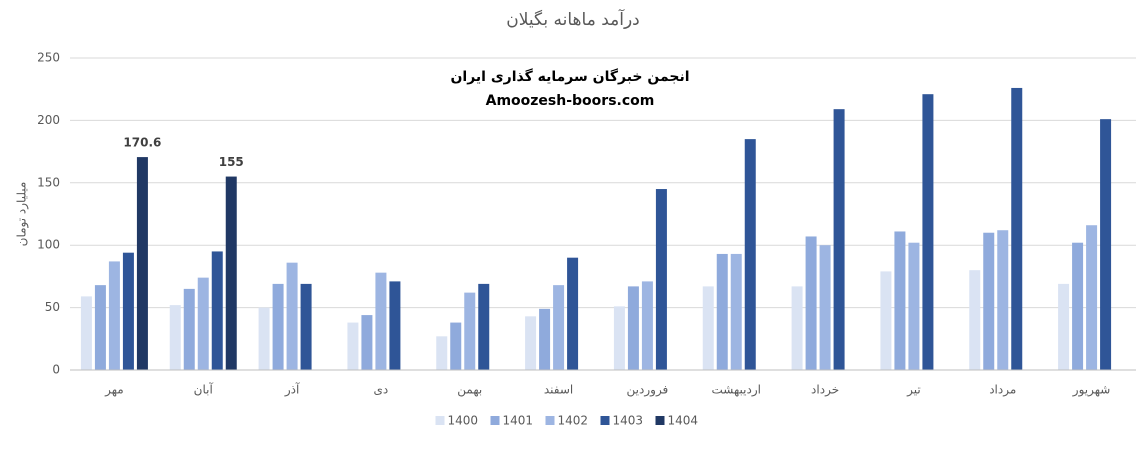 This screenshot has height=450, width=1147. What do you see at coordinates (381, 390) in the screenshot?
I see `x-tick-label: دی` at bounding box center [381, 390].